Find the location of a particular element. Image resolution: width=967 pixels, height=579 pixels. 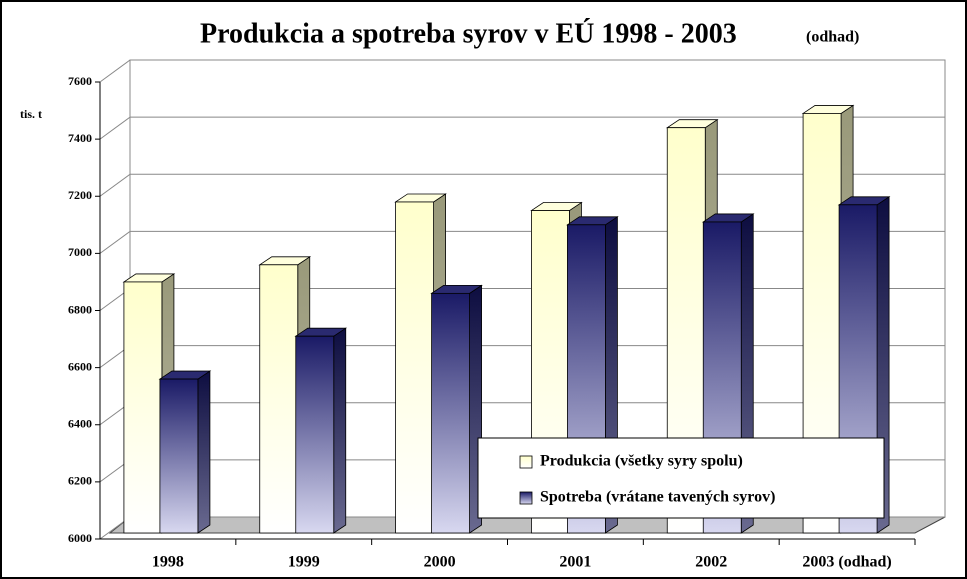

y-tick-label: 6400 is located at coordinates (80, 424).